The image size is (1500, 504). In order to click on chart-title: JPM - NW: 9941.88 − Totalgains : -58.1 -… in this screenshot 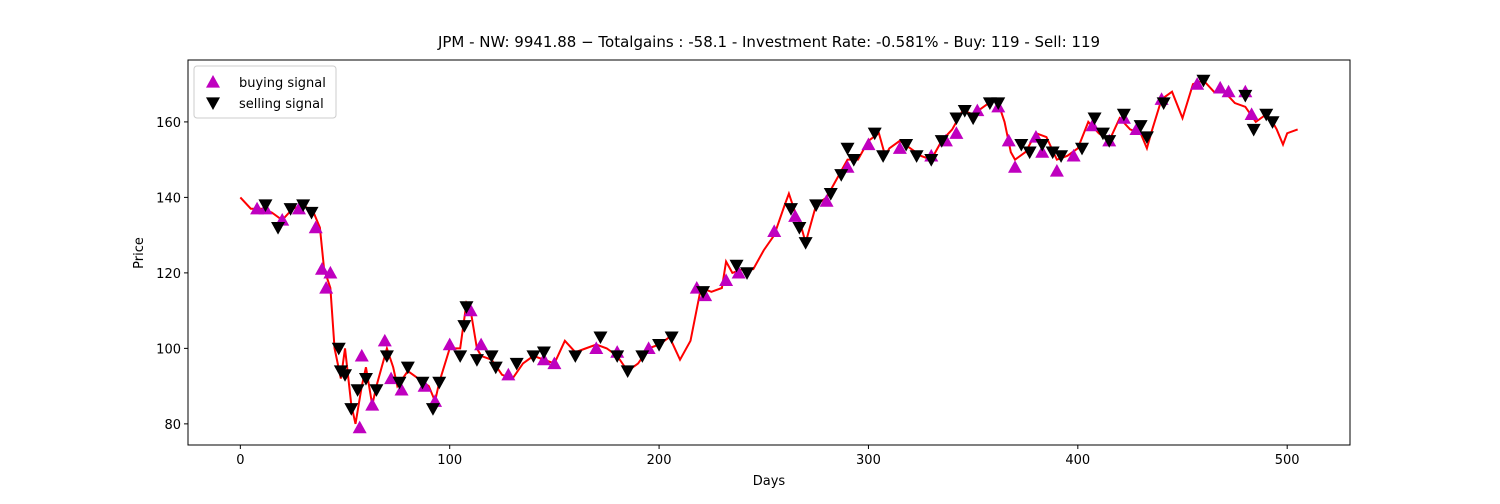, I will do `click(768, 42)`.